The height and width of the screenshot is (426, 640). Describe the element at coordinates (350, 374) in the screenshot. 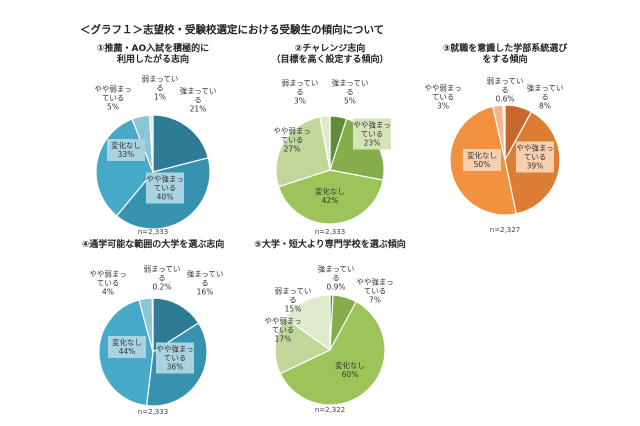

I see `value-label: 60%` at that location.